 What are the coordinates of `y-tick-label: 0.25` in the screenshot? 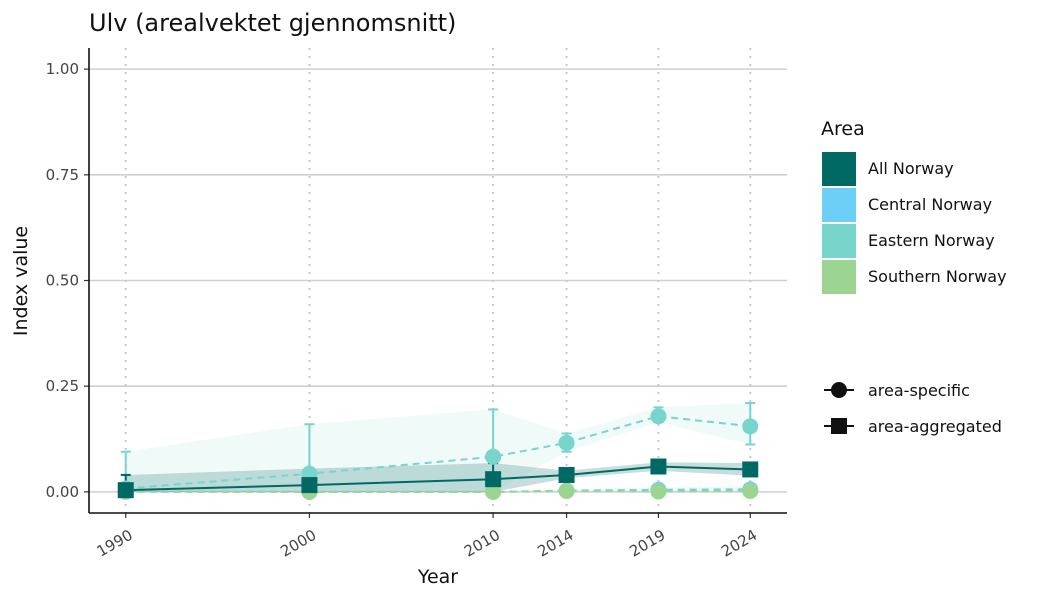 It's located at (62, 386).